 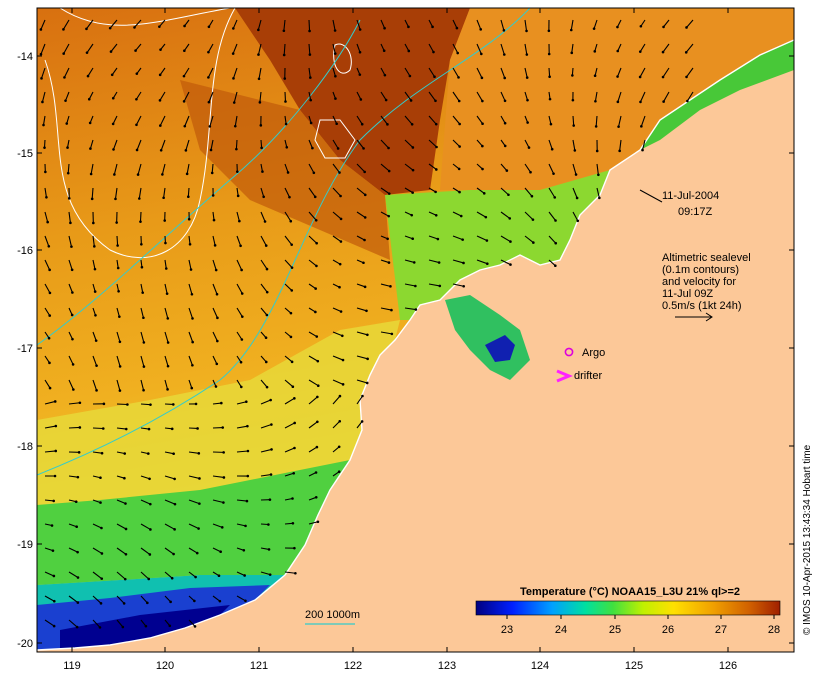 What do you see at coordinates (193, 522) in the screenshot?
I see `green-band-s` at bounding box center [193, 522].